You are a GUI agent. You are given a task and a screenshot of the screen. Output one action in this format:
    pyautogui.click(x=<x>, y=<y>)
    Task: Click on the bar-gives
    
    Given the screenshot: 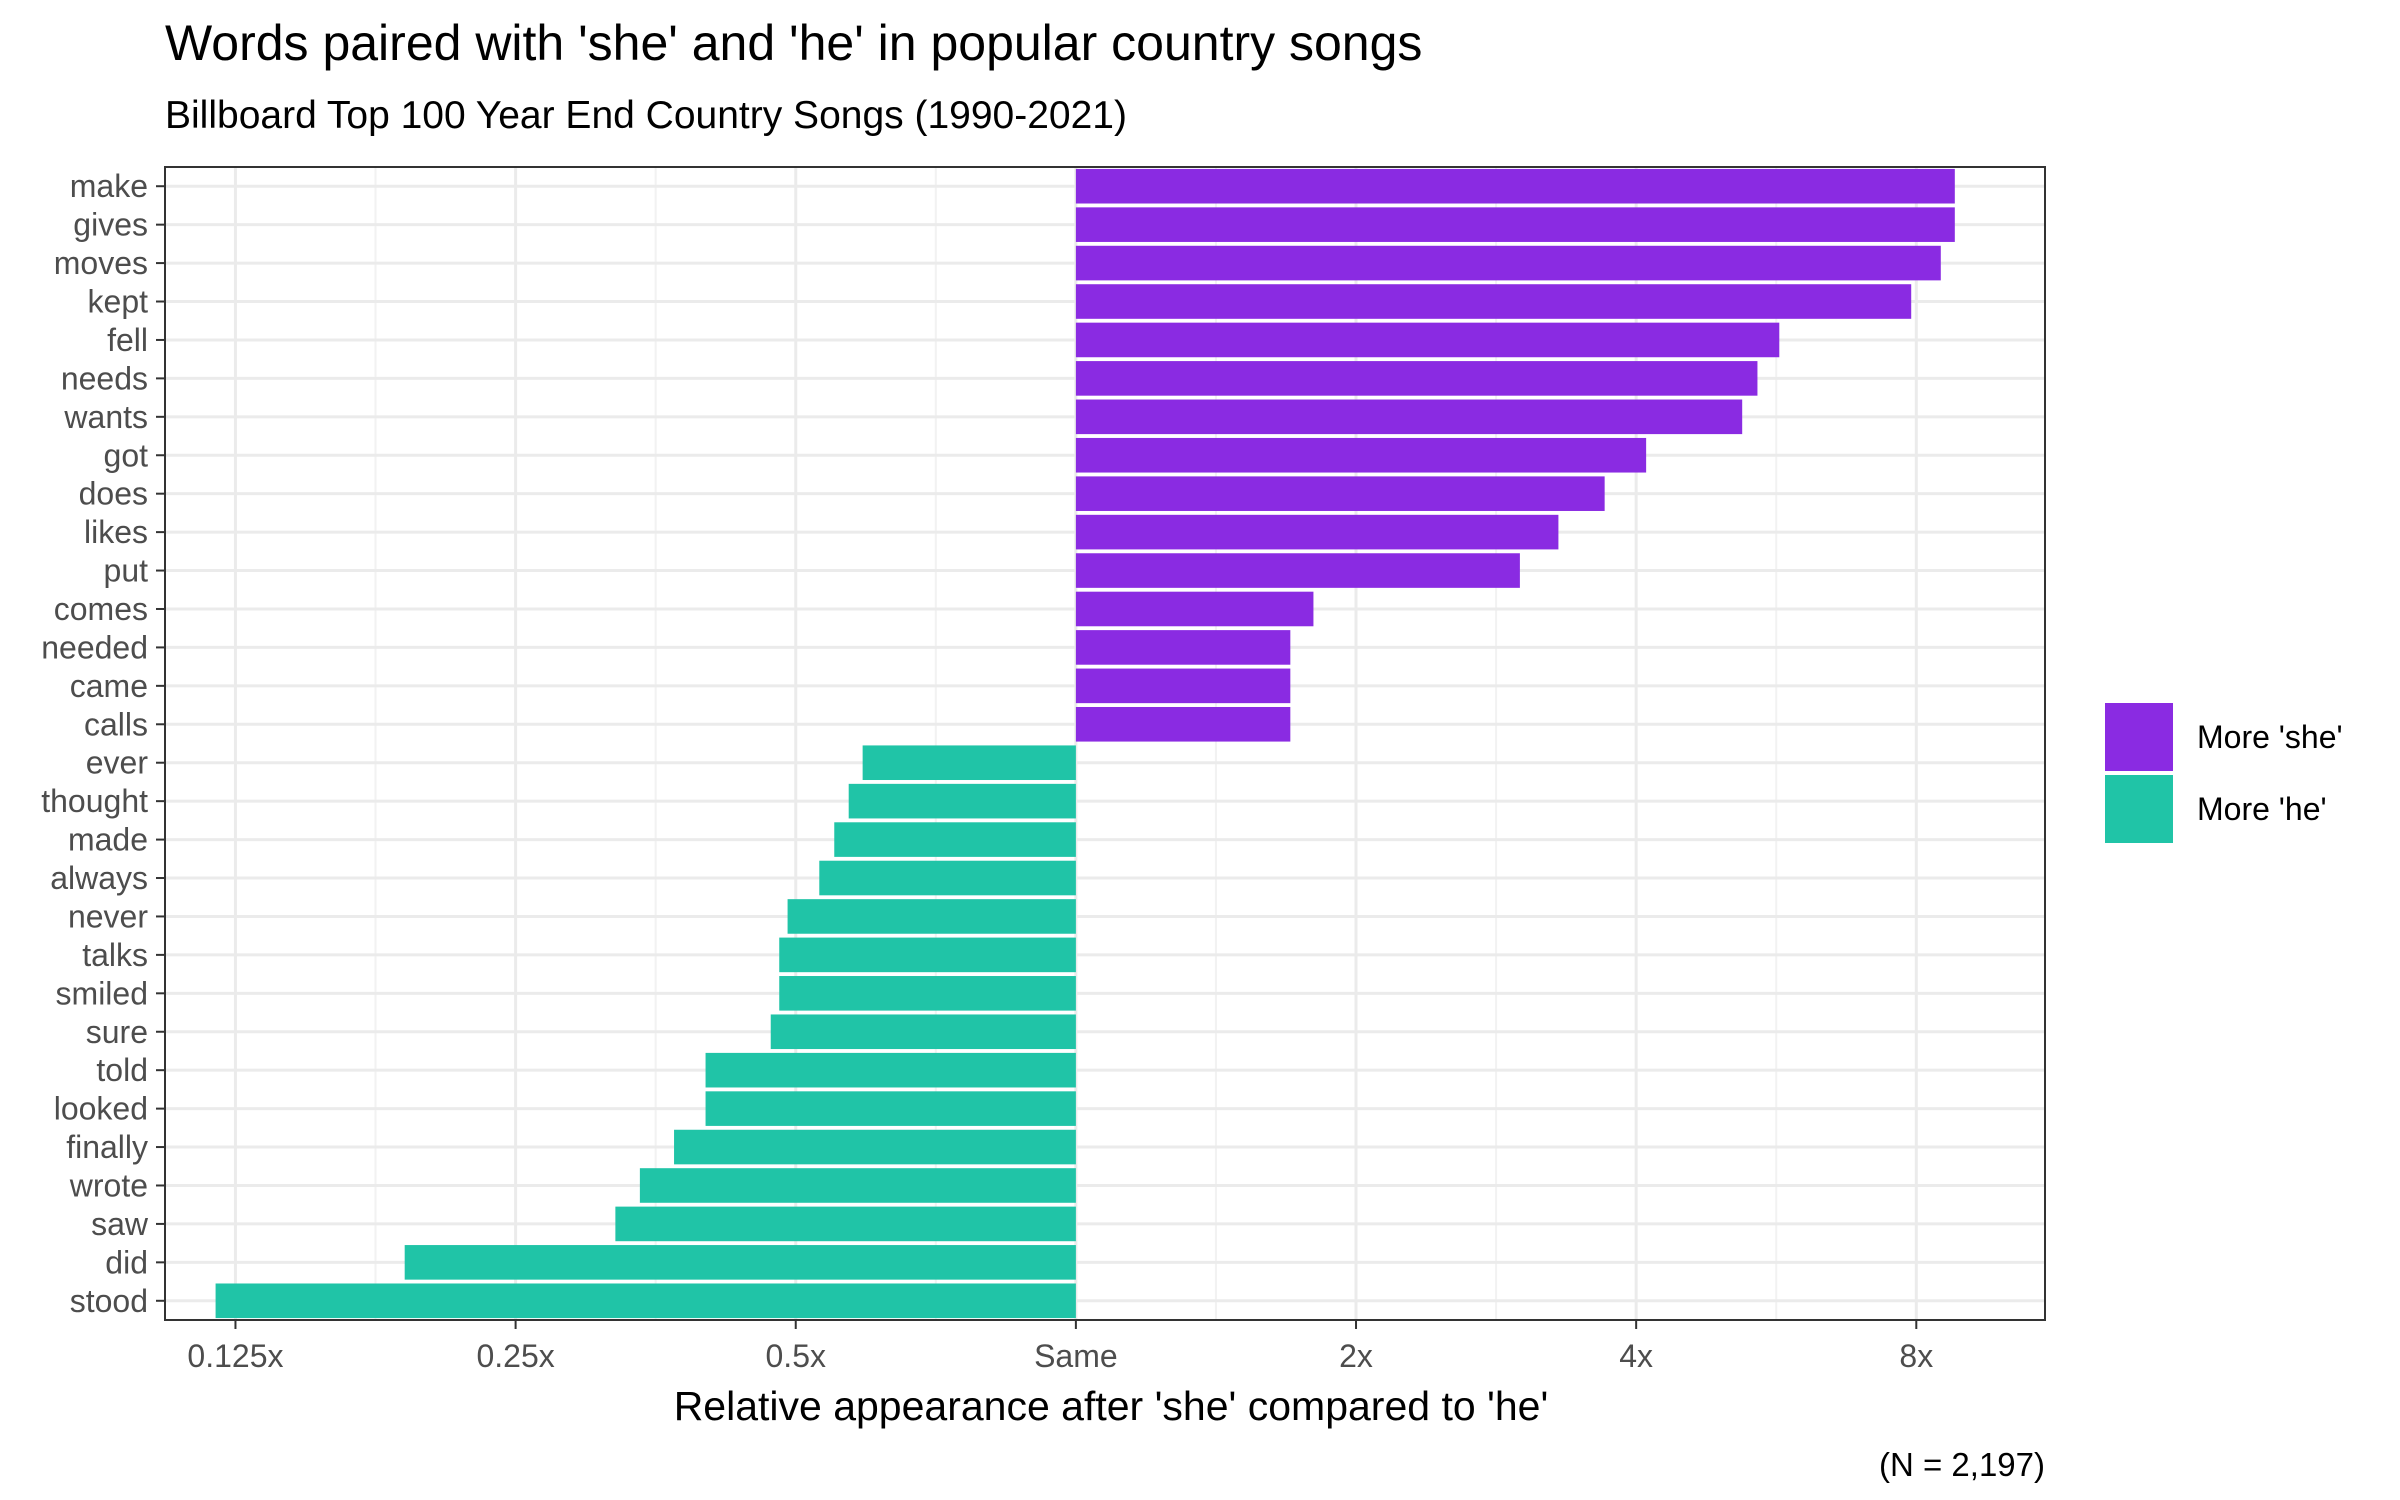 What is the action you would take?
    pyautogui.click(x=1515, y=224)
    